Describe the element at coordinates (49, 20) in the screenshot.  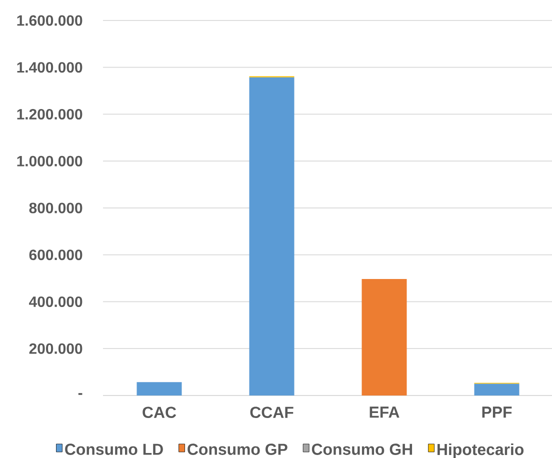
I see `y-tick-label: 1.600.000` at that location.